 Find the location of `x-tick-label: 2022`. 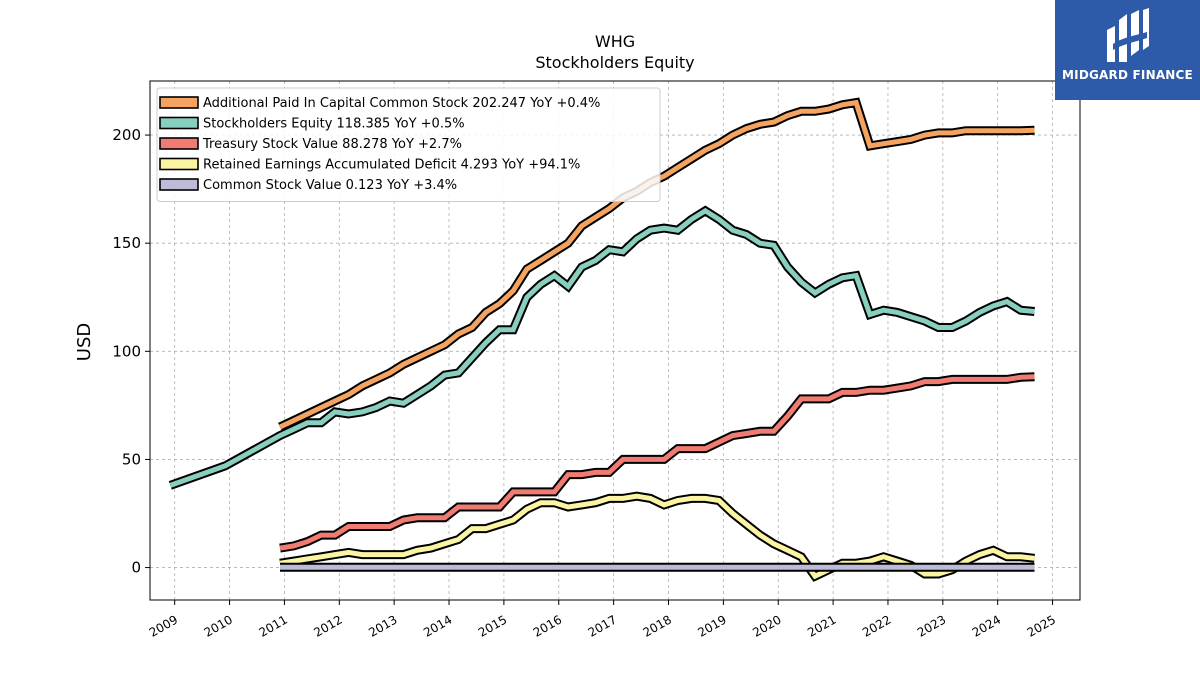

x-tick-label: 2022 is located at coordinates (876, 625).